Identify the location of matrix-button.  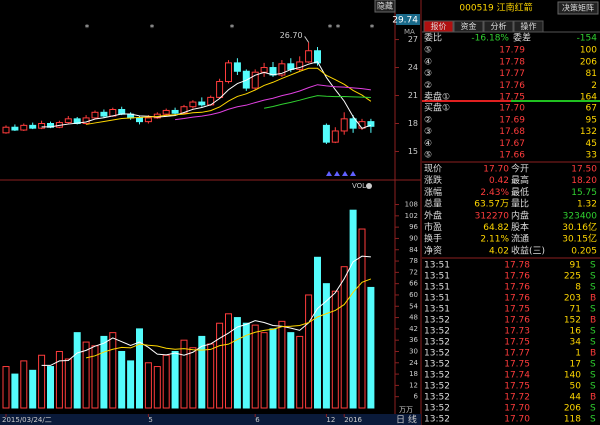
(578, 8).